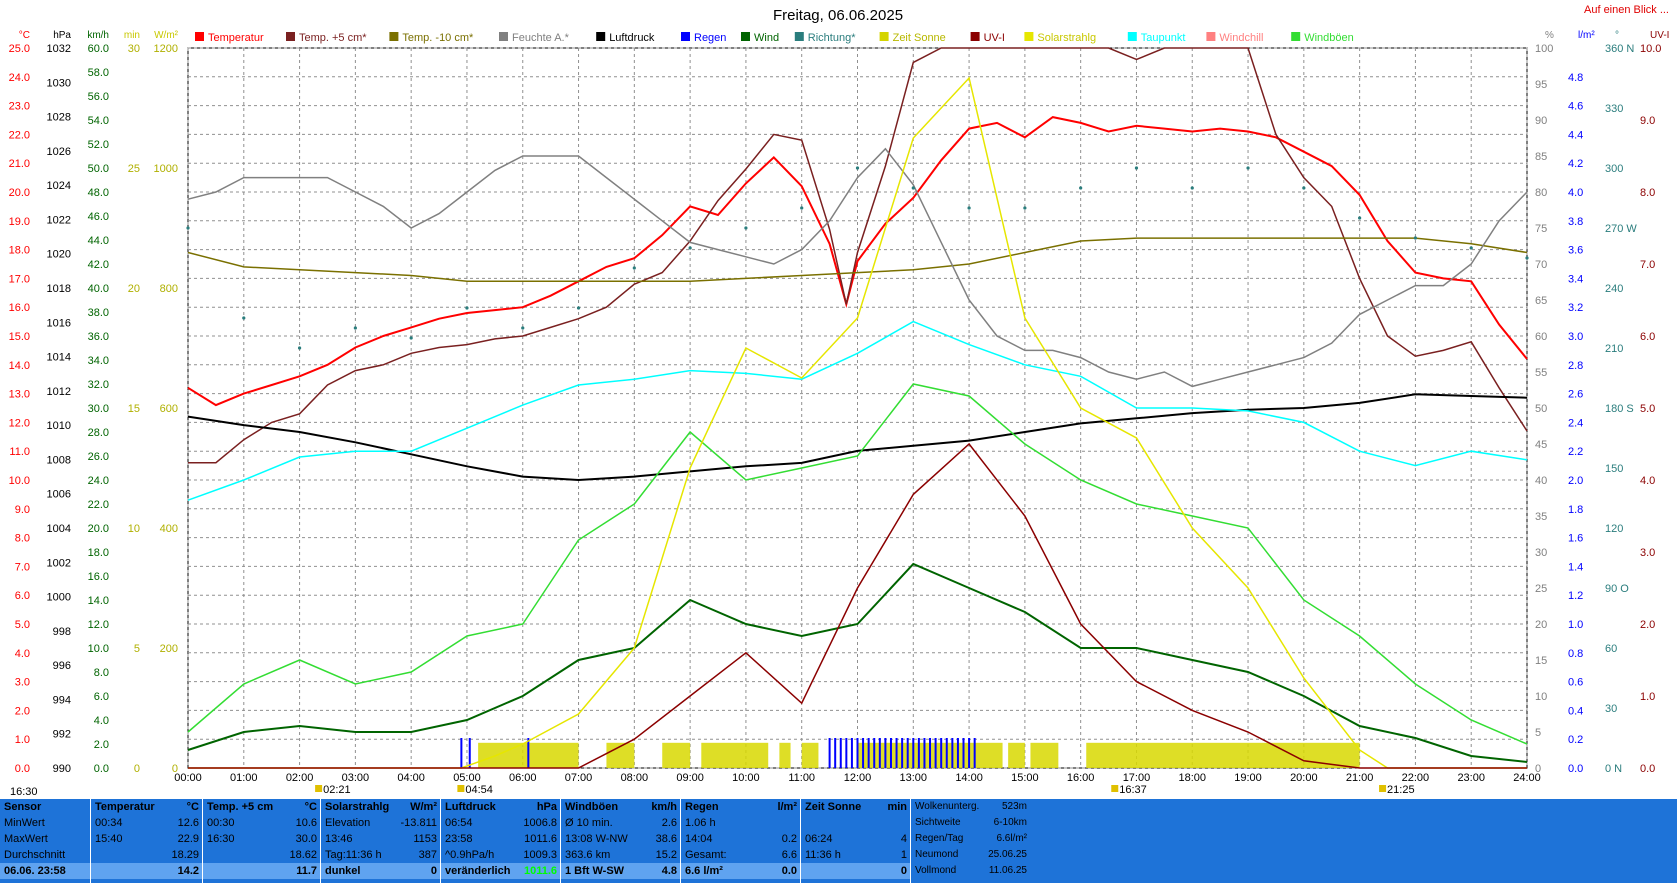 Image resolution: width=1677 pixels, height=883 pixels. What do you see at coordinates (357, 807) in the screenshot?
I see `stats-header-label: Solarstrahlg` at bounding box center [357, 807].